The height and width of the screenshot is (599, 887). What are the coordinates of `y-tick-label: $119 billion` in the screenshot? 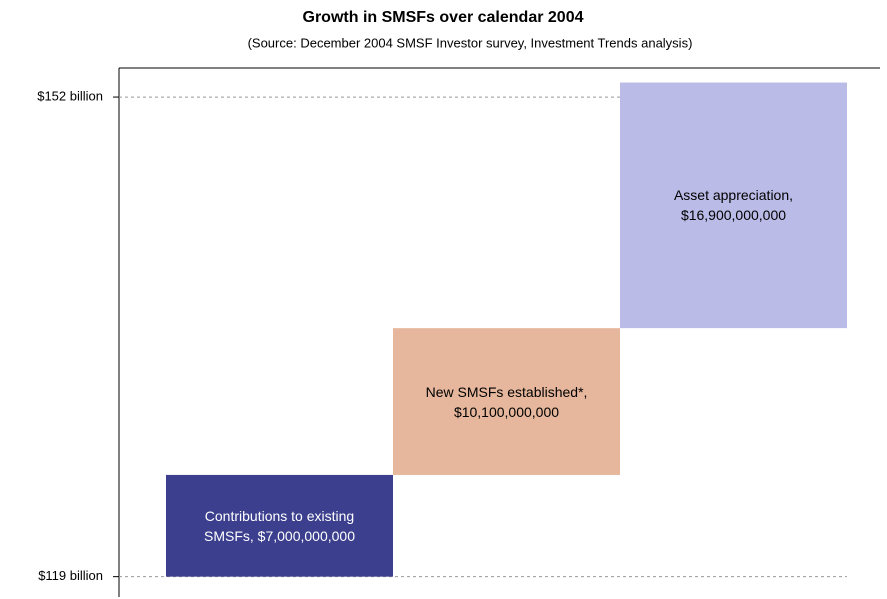 It's located at (70, 575).